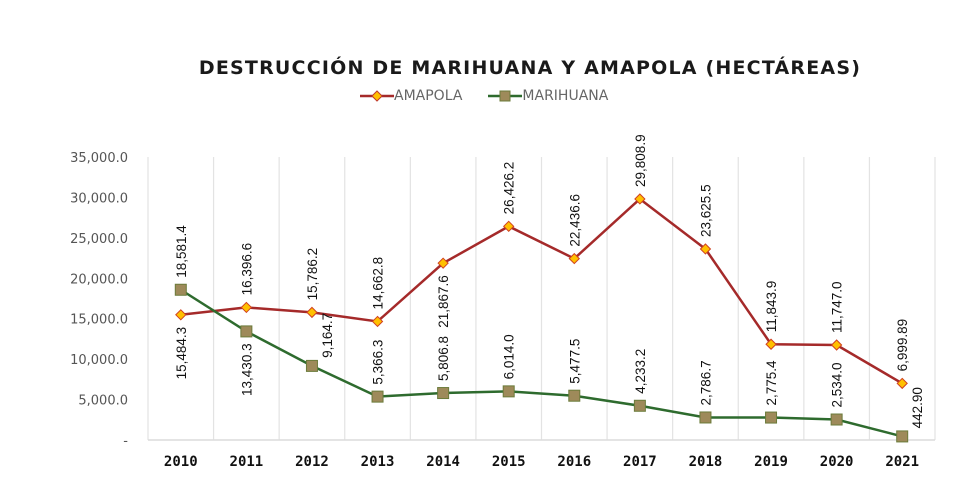 This screenshot has height=491, width=980. Describe the element at coordinates (378, 462) in the screenshot. I see `x-tick-label: 2013` at that location.